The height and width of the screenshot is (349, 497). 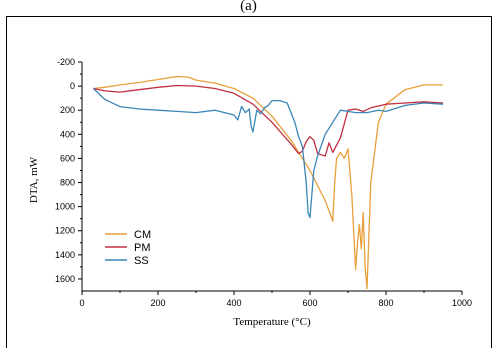 I want to click on figure-caption: (a), so click(x=248, y=7).